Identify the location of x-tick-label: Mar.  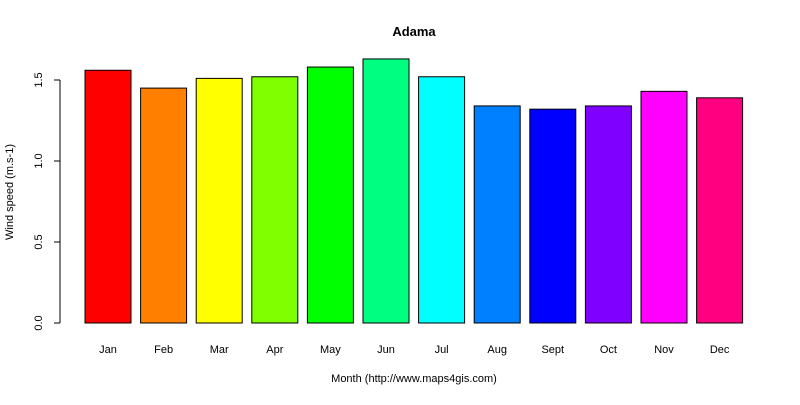
(219, 350).